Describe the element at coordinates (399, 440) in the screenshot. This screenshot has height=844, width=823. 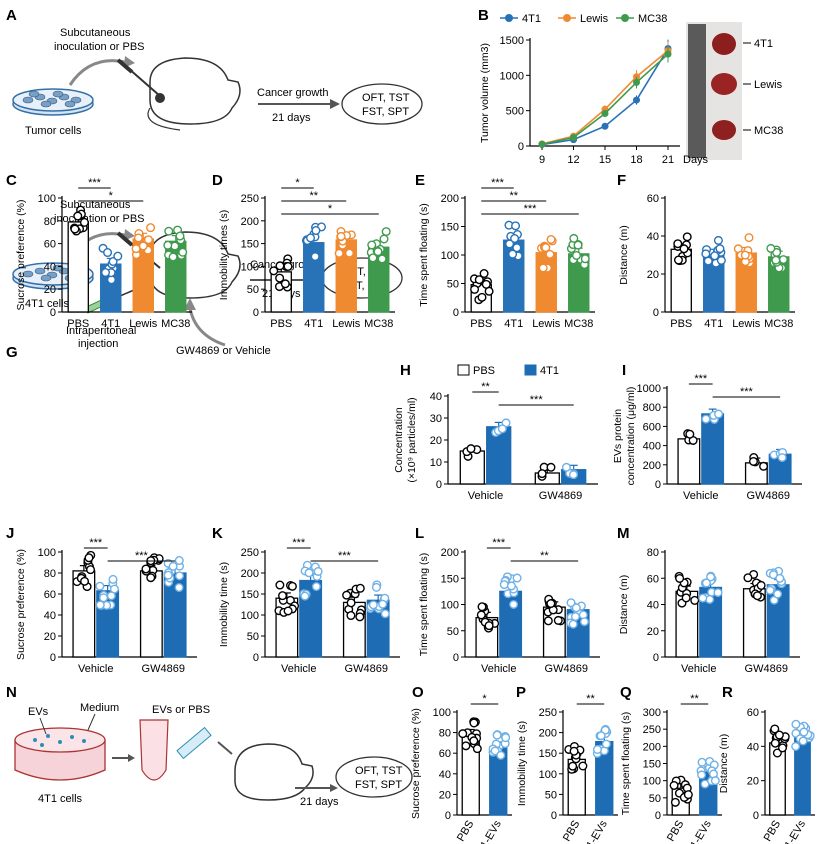
I see `y-axis-title: Concentration` at that location.